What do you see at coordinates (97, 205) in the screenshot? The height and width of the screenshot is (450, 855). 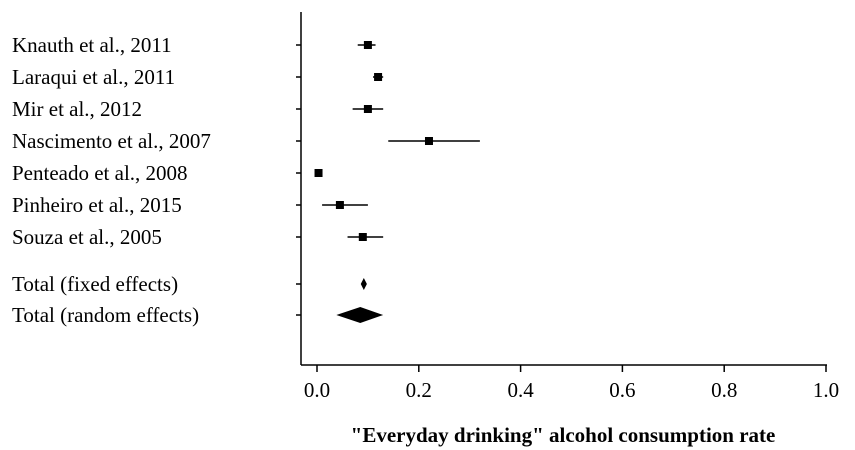 I see `study-label: Pinheiro et al., 2015` at bounding box center [97, 205].